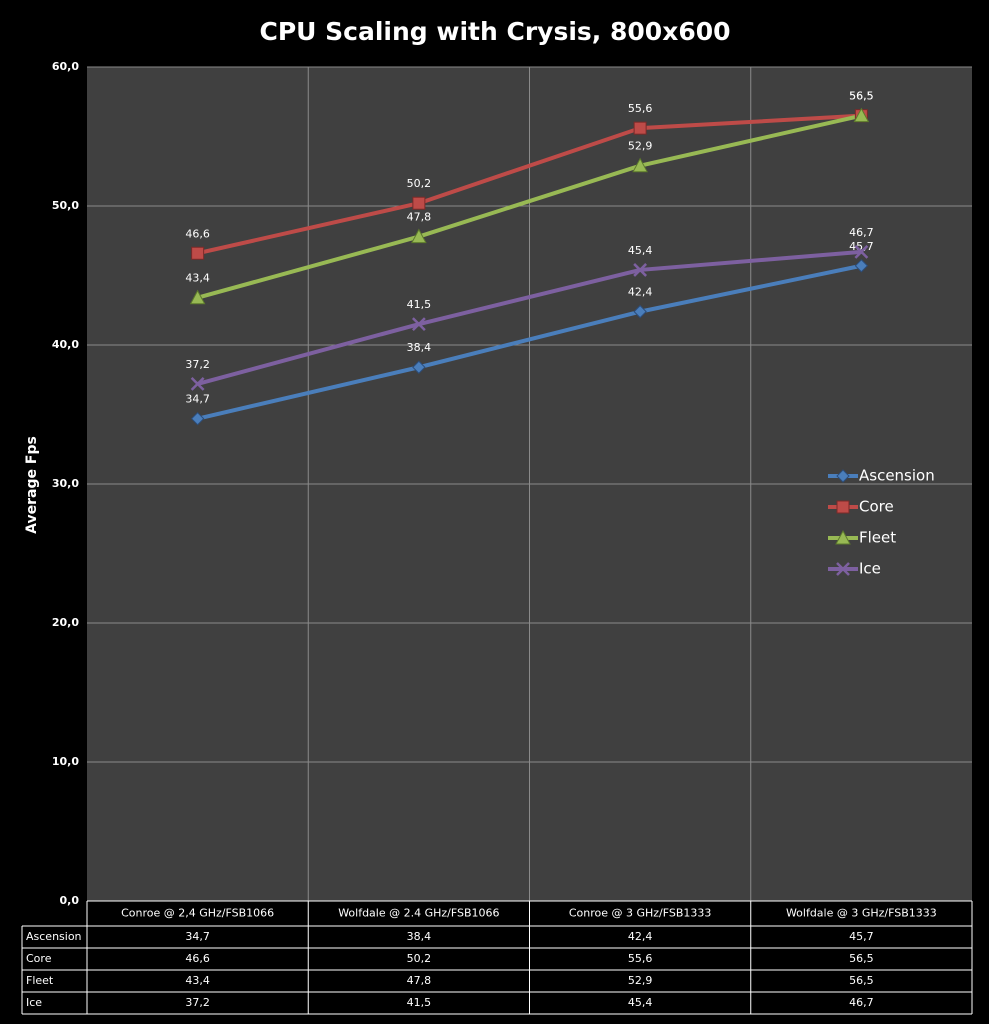 This screenshot has height=1024, width=989. I want to click on table-row-label: Ascension, so click(54, 936).